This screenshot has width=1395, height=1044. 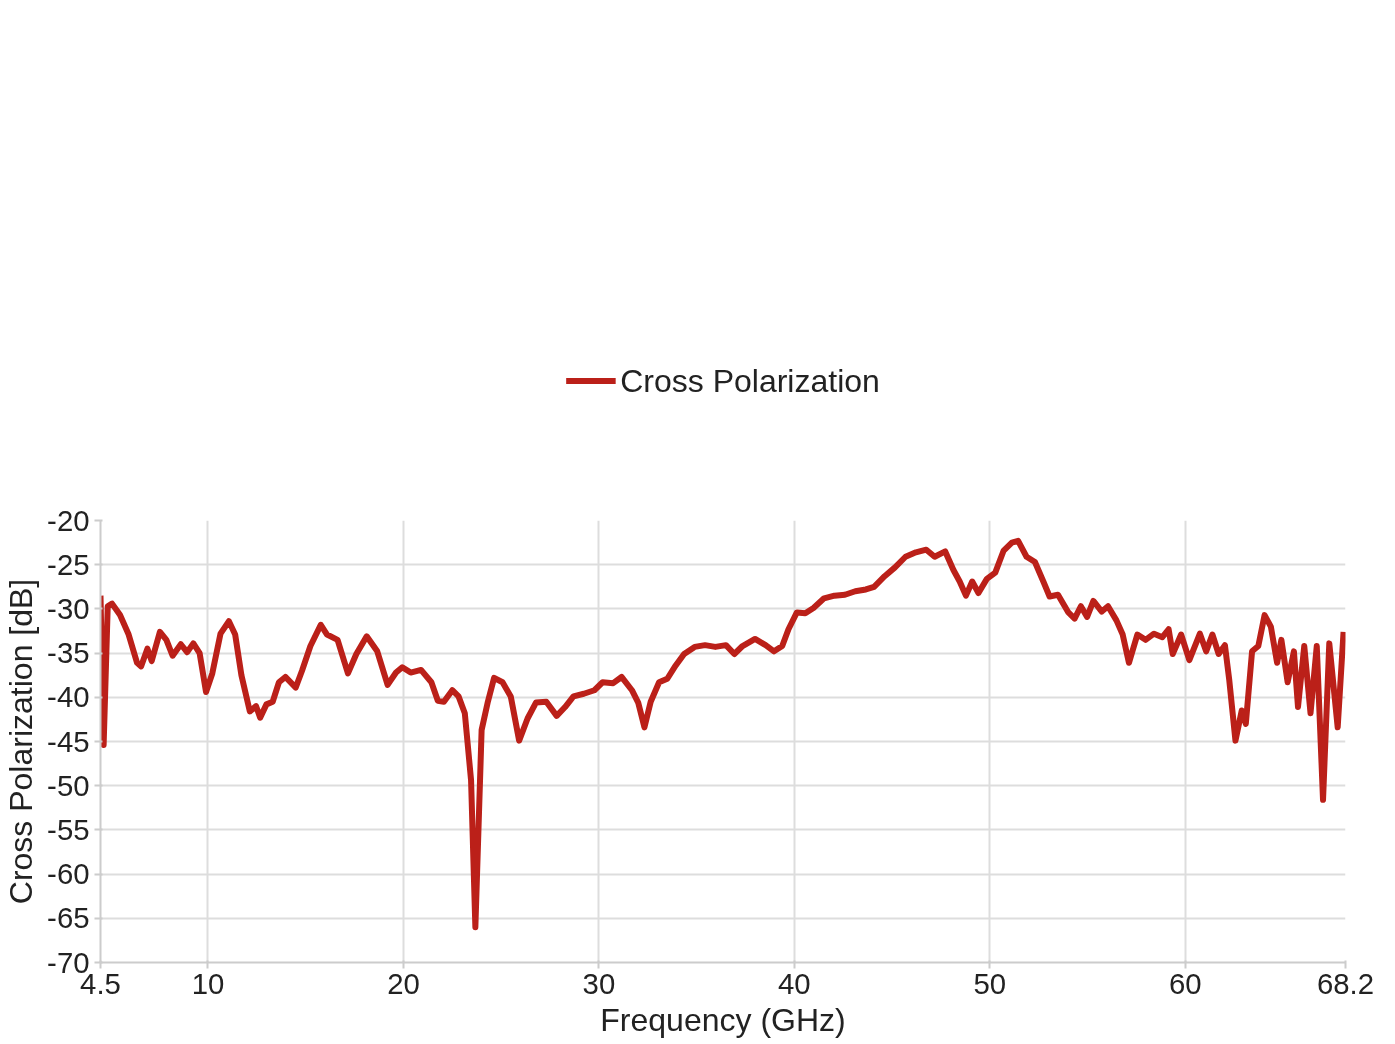 I want to click on x-tick-label: 20, so click(x=403, y=983).